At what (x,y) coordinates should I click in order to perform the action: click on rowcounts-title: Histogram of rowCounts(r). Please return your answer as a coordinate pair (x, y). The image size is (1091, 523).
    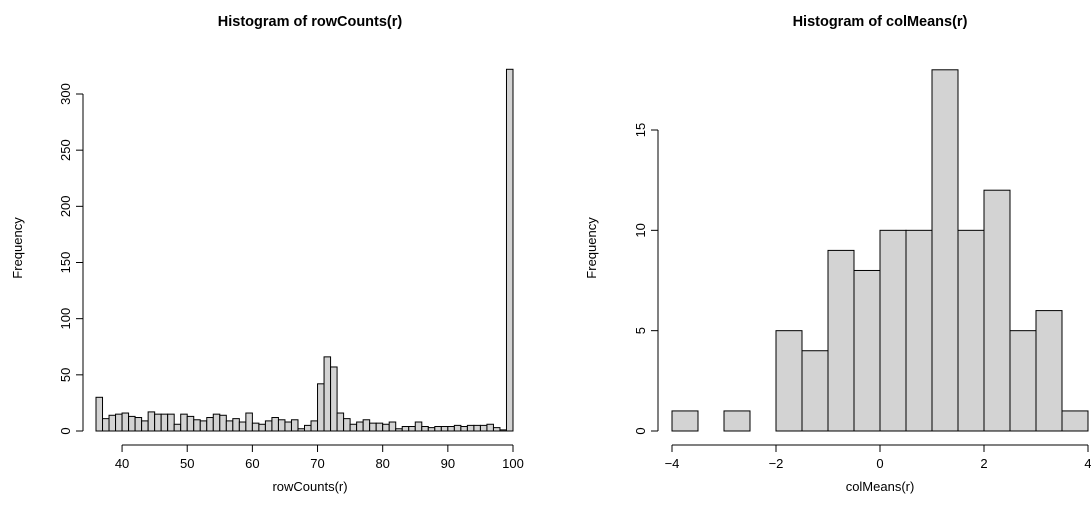
    Looking at the image, I should click on (310, 22).